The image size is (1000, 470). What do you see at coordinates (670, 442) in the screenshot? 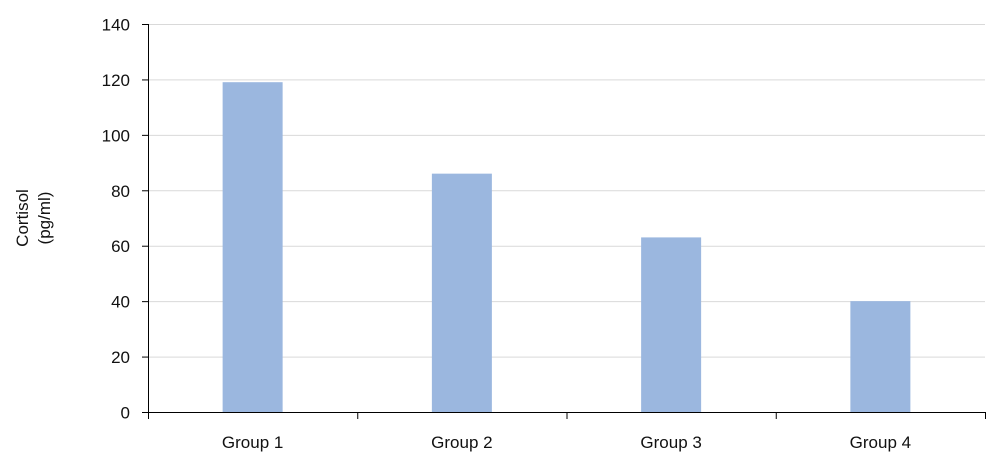
I see `x-tick-label: Group 3` at bounding box center [670, 442].